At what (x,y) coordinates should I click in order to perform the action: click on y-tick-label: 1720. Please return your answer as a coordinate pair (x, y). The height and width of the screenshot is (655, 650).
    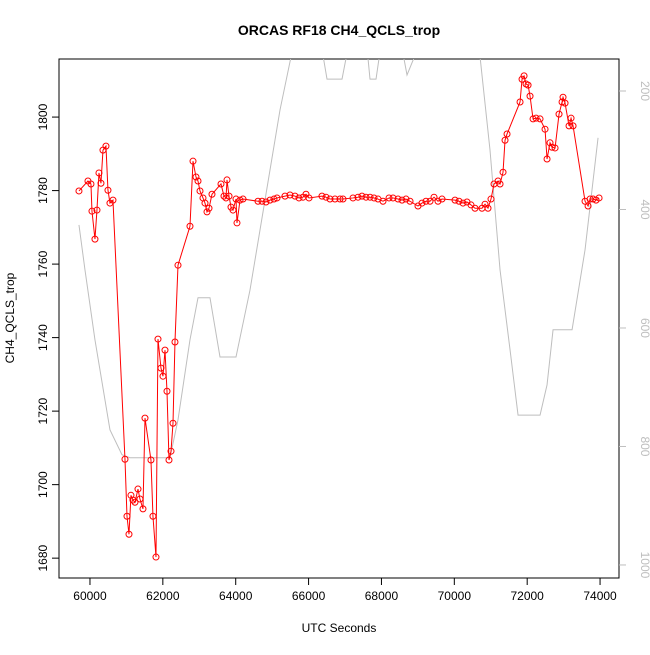
    Looking at the image, I should click on (43, 410).